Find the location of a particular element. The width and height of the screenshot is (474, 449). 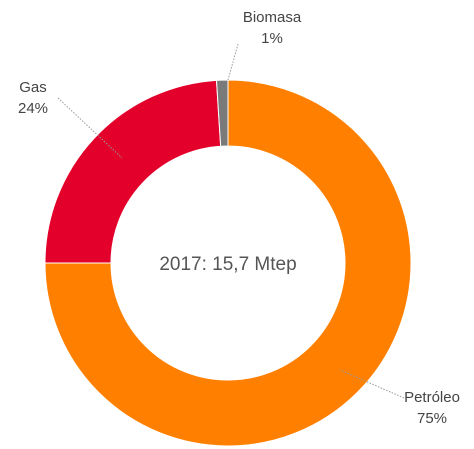

slice-value-label: 24% is located at coordinates (33, 108).